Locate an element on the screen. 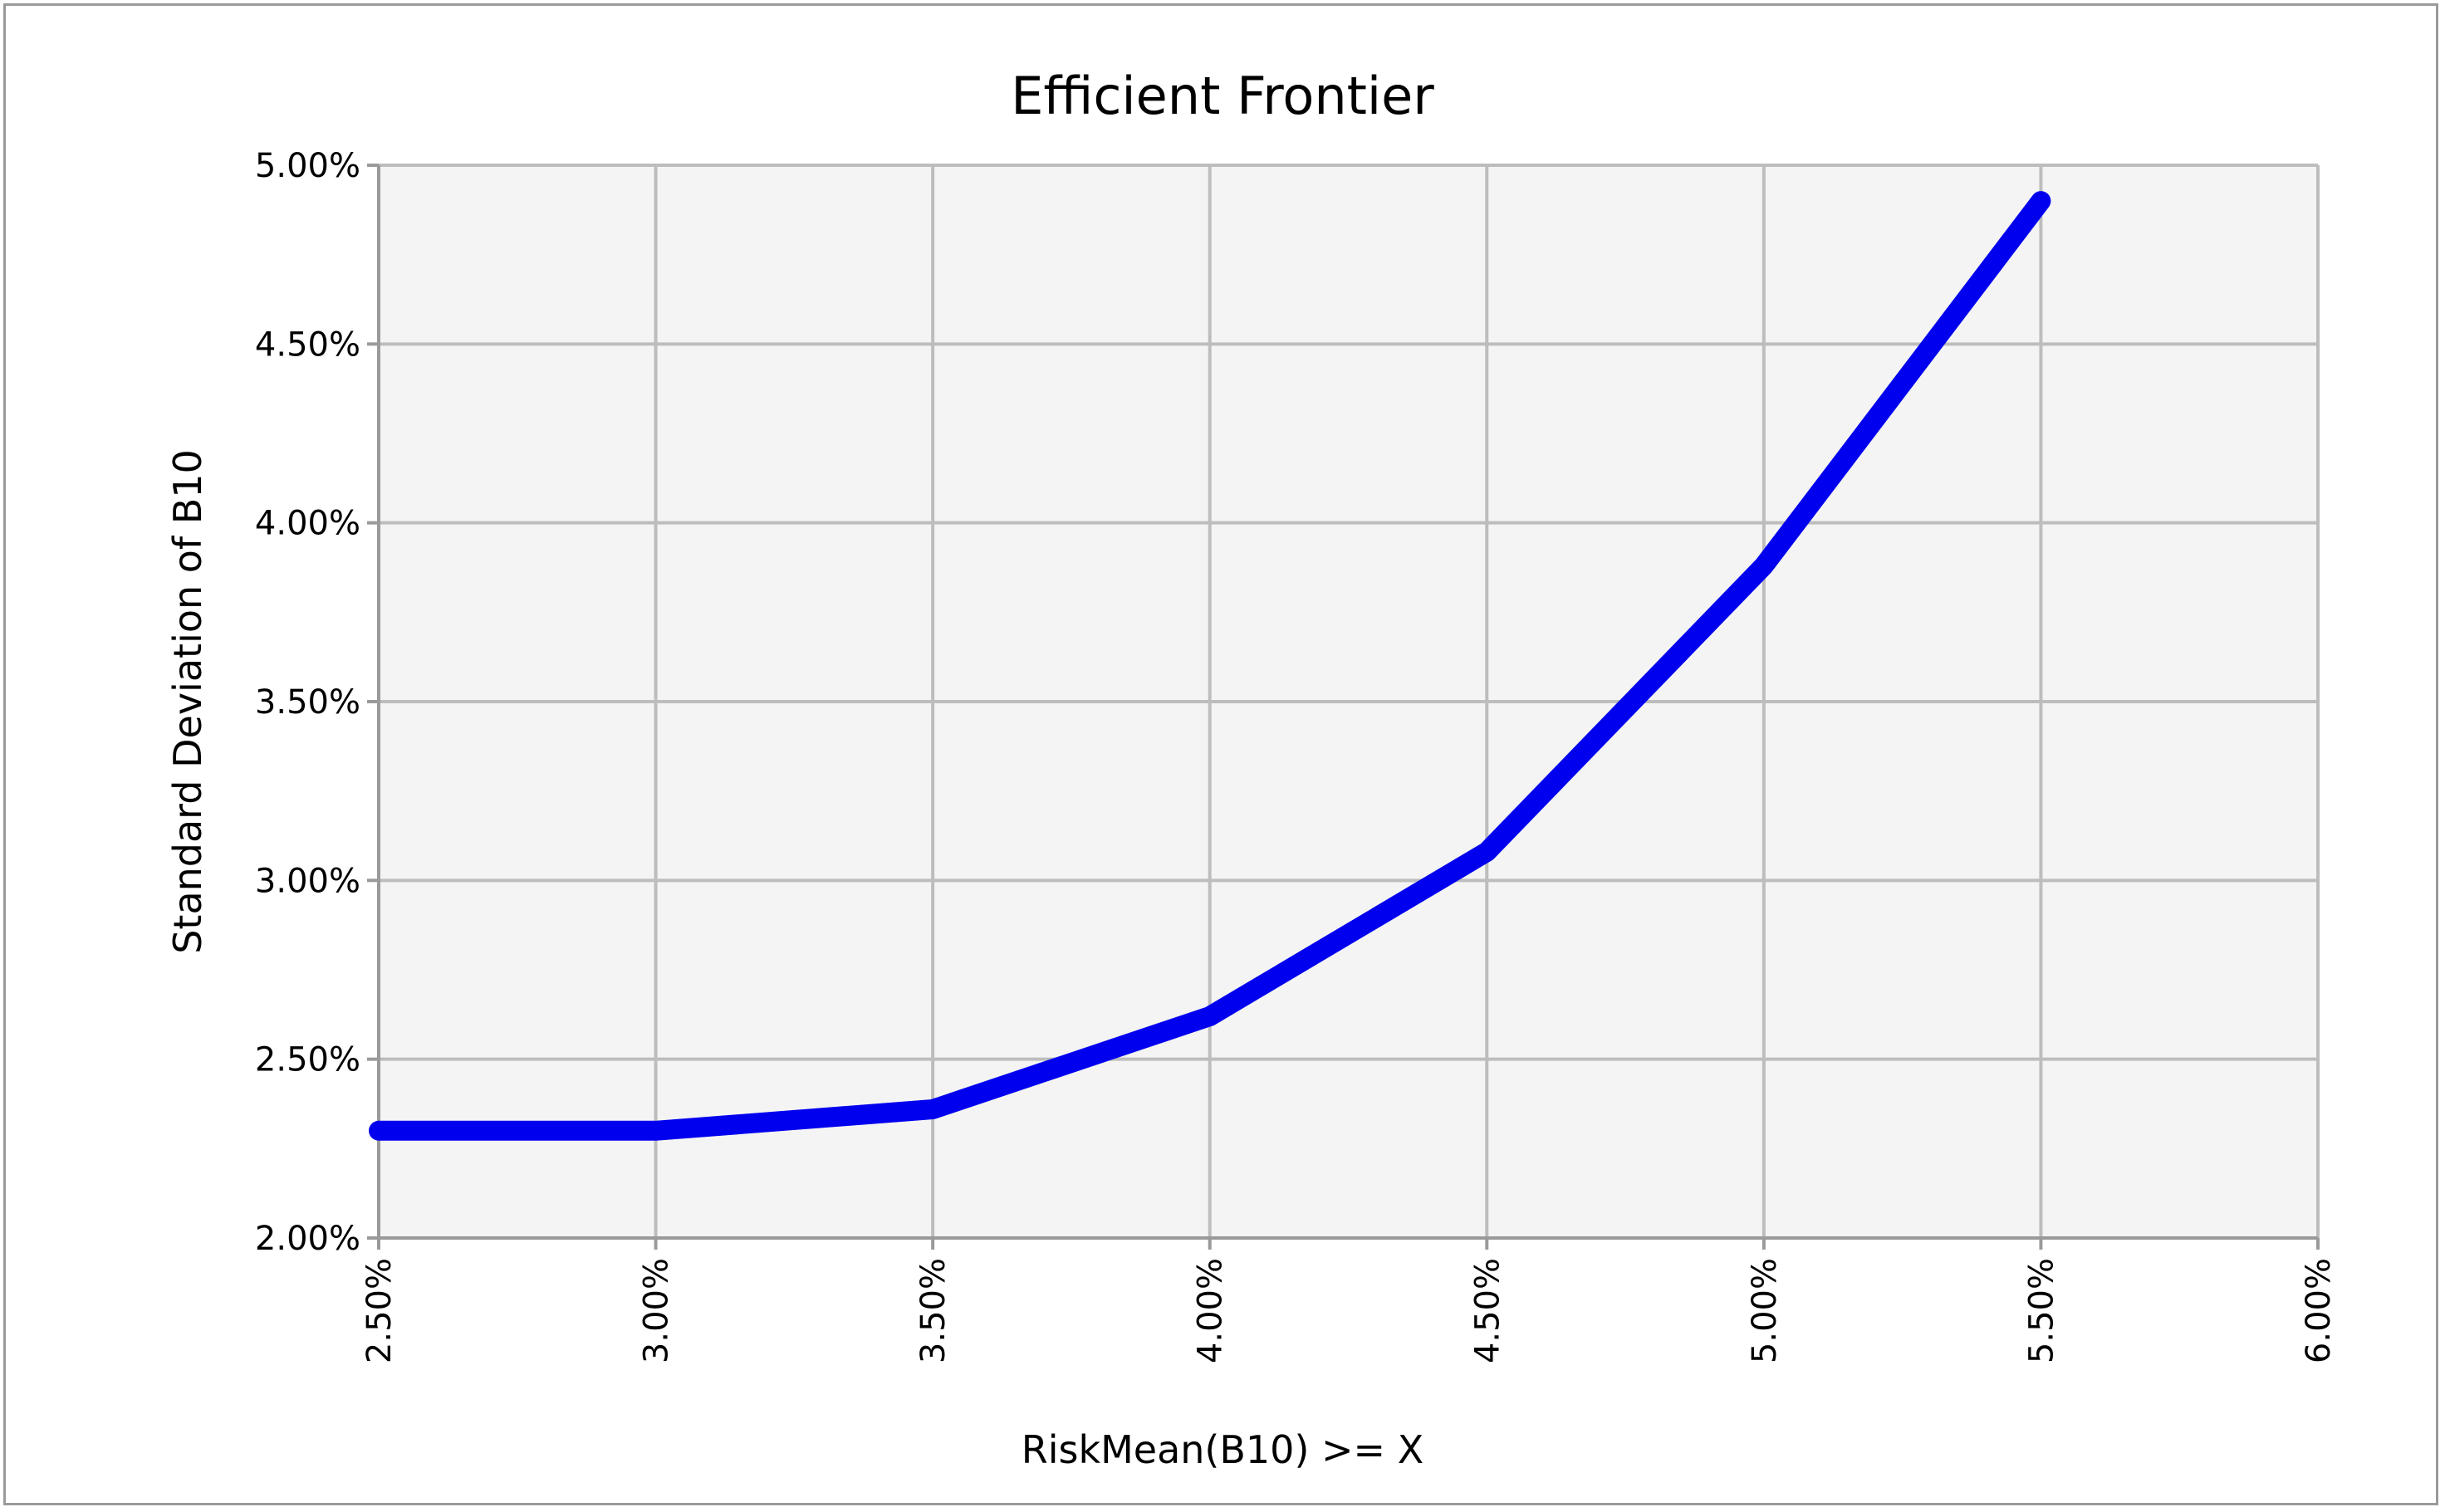 The width and height of the screenshot is (2445, 1512). y-tick-label: 3.00% is located at coordinates (308, 881).